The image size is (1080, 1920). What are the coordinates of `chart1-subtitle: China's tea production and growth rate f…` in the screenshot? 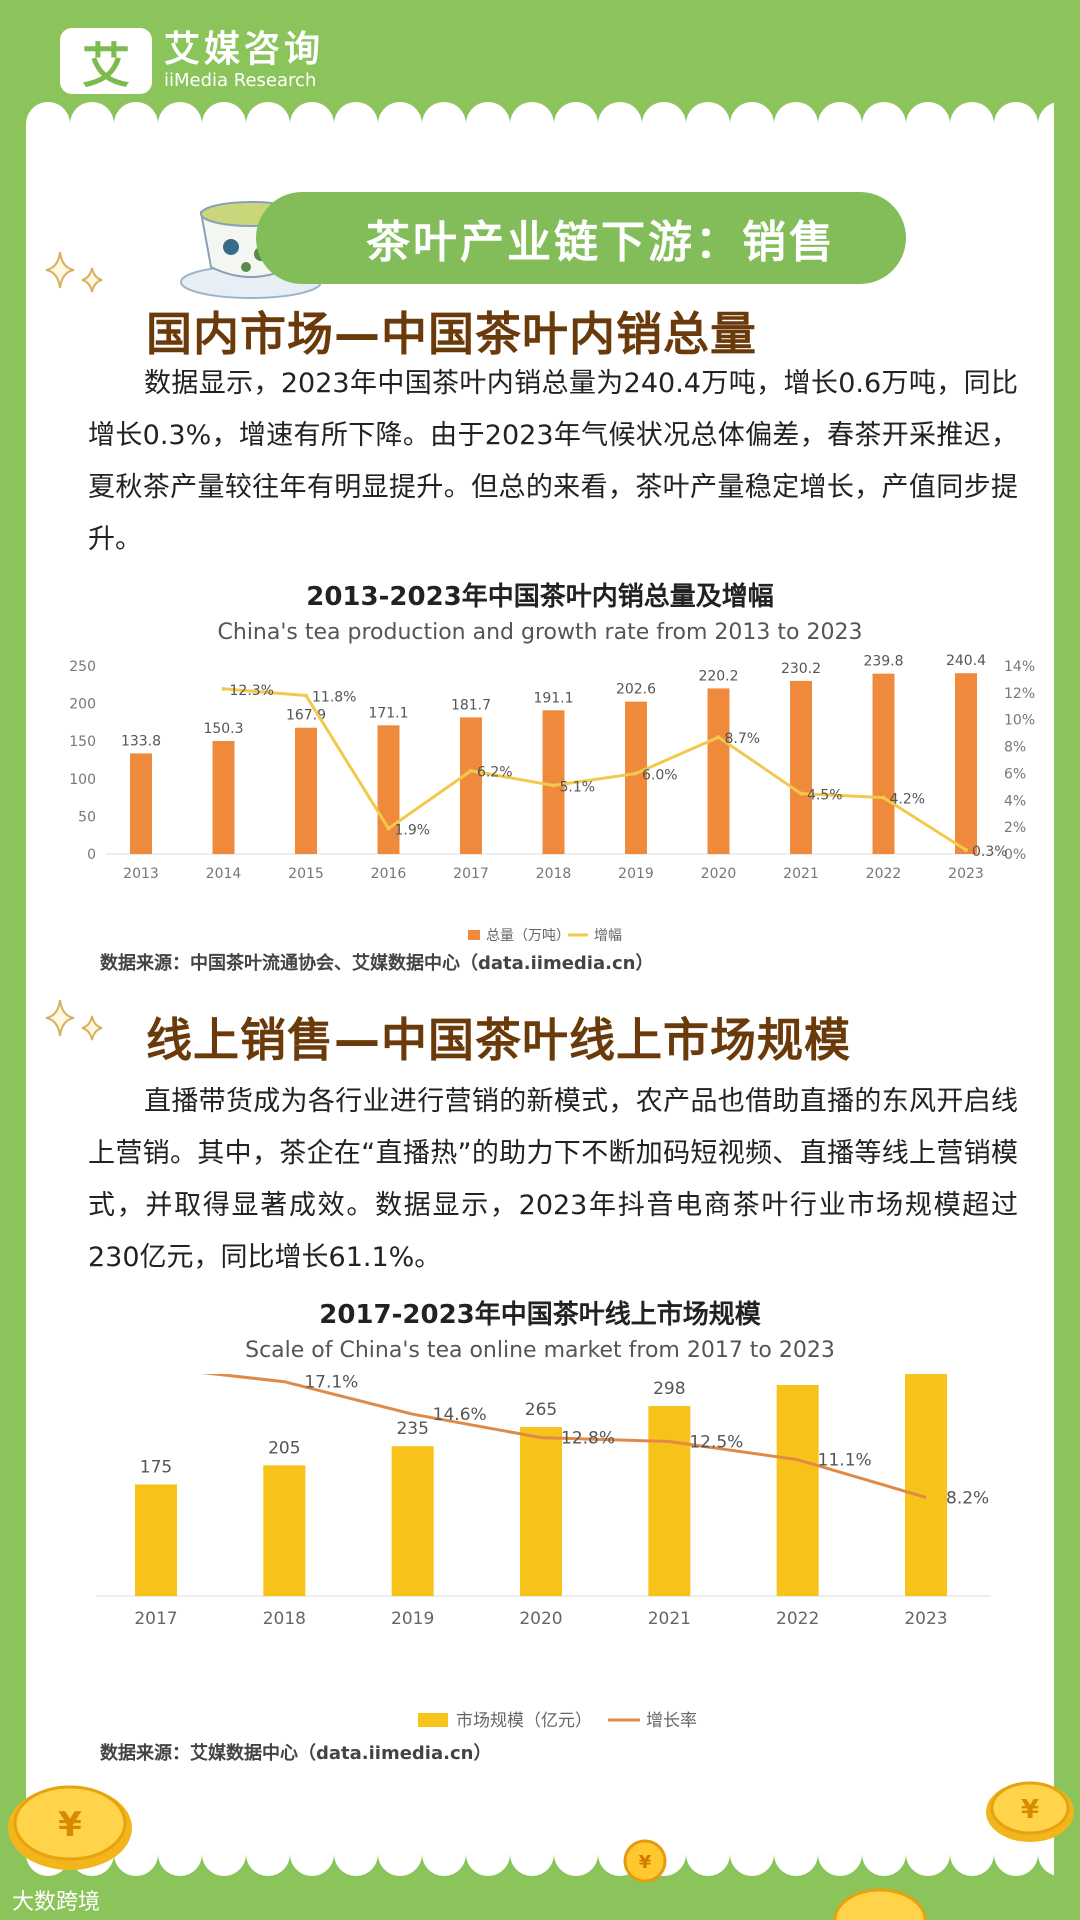 It's located at (540, 632).